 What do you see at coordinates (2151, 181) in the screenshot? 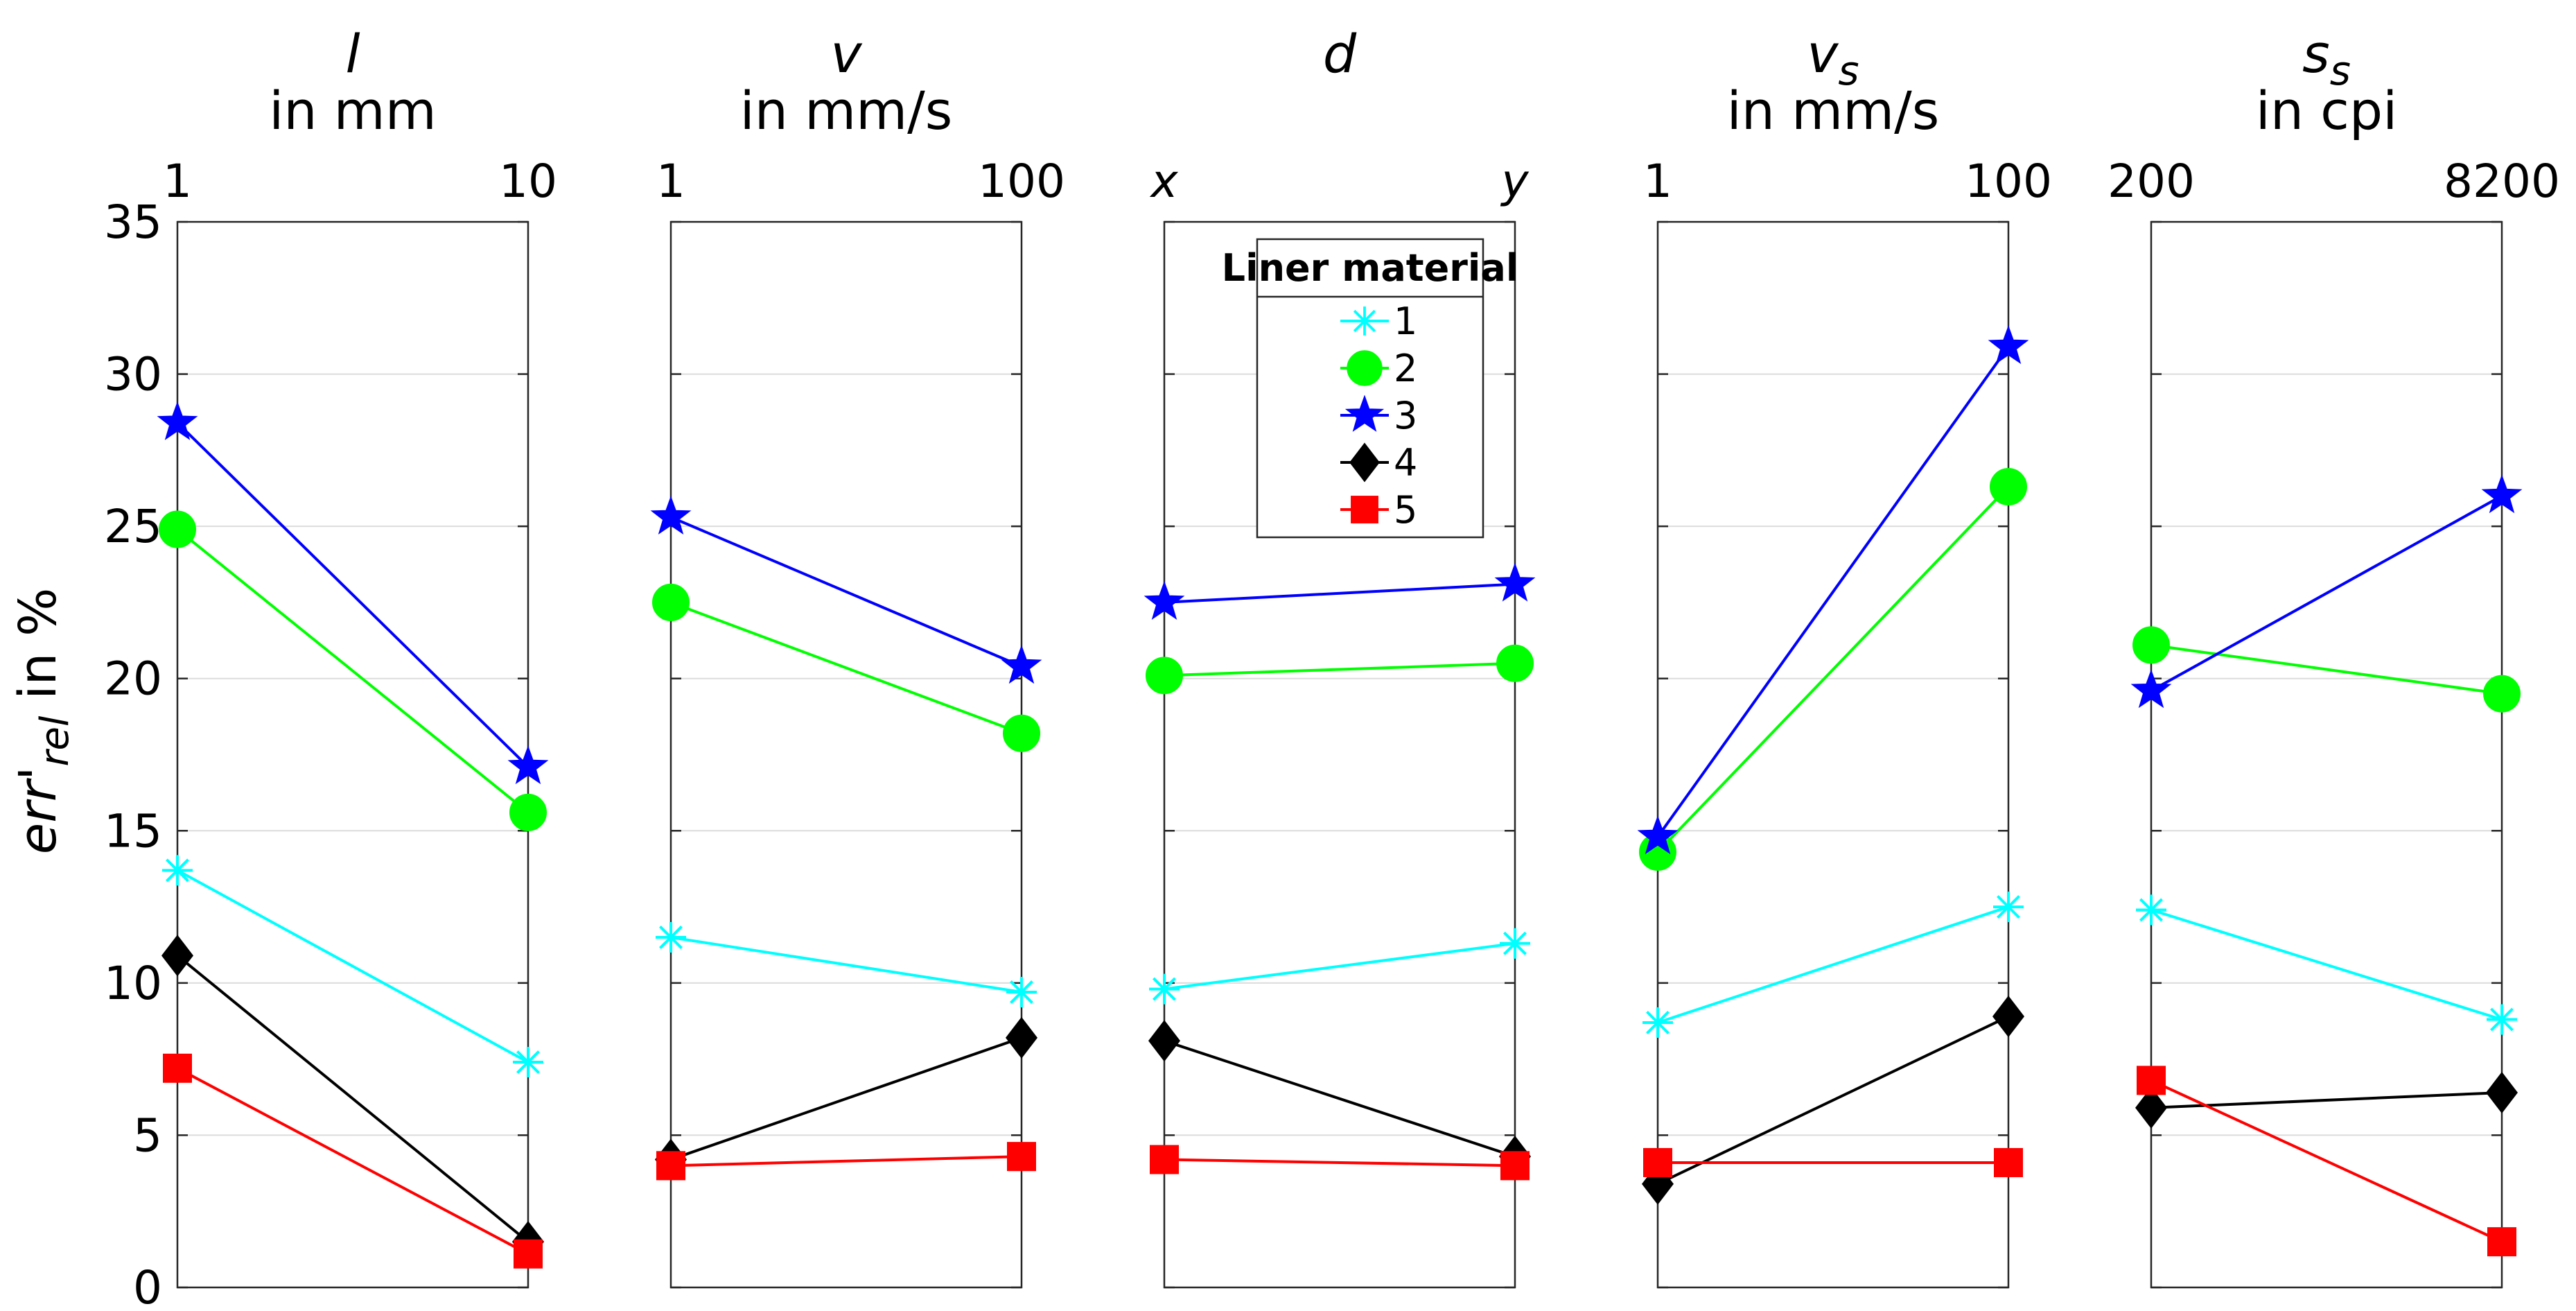
I see `x-tick-label: 200` at bounding box center [2151, 181].